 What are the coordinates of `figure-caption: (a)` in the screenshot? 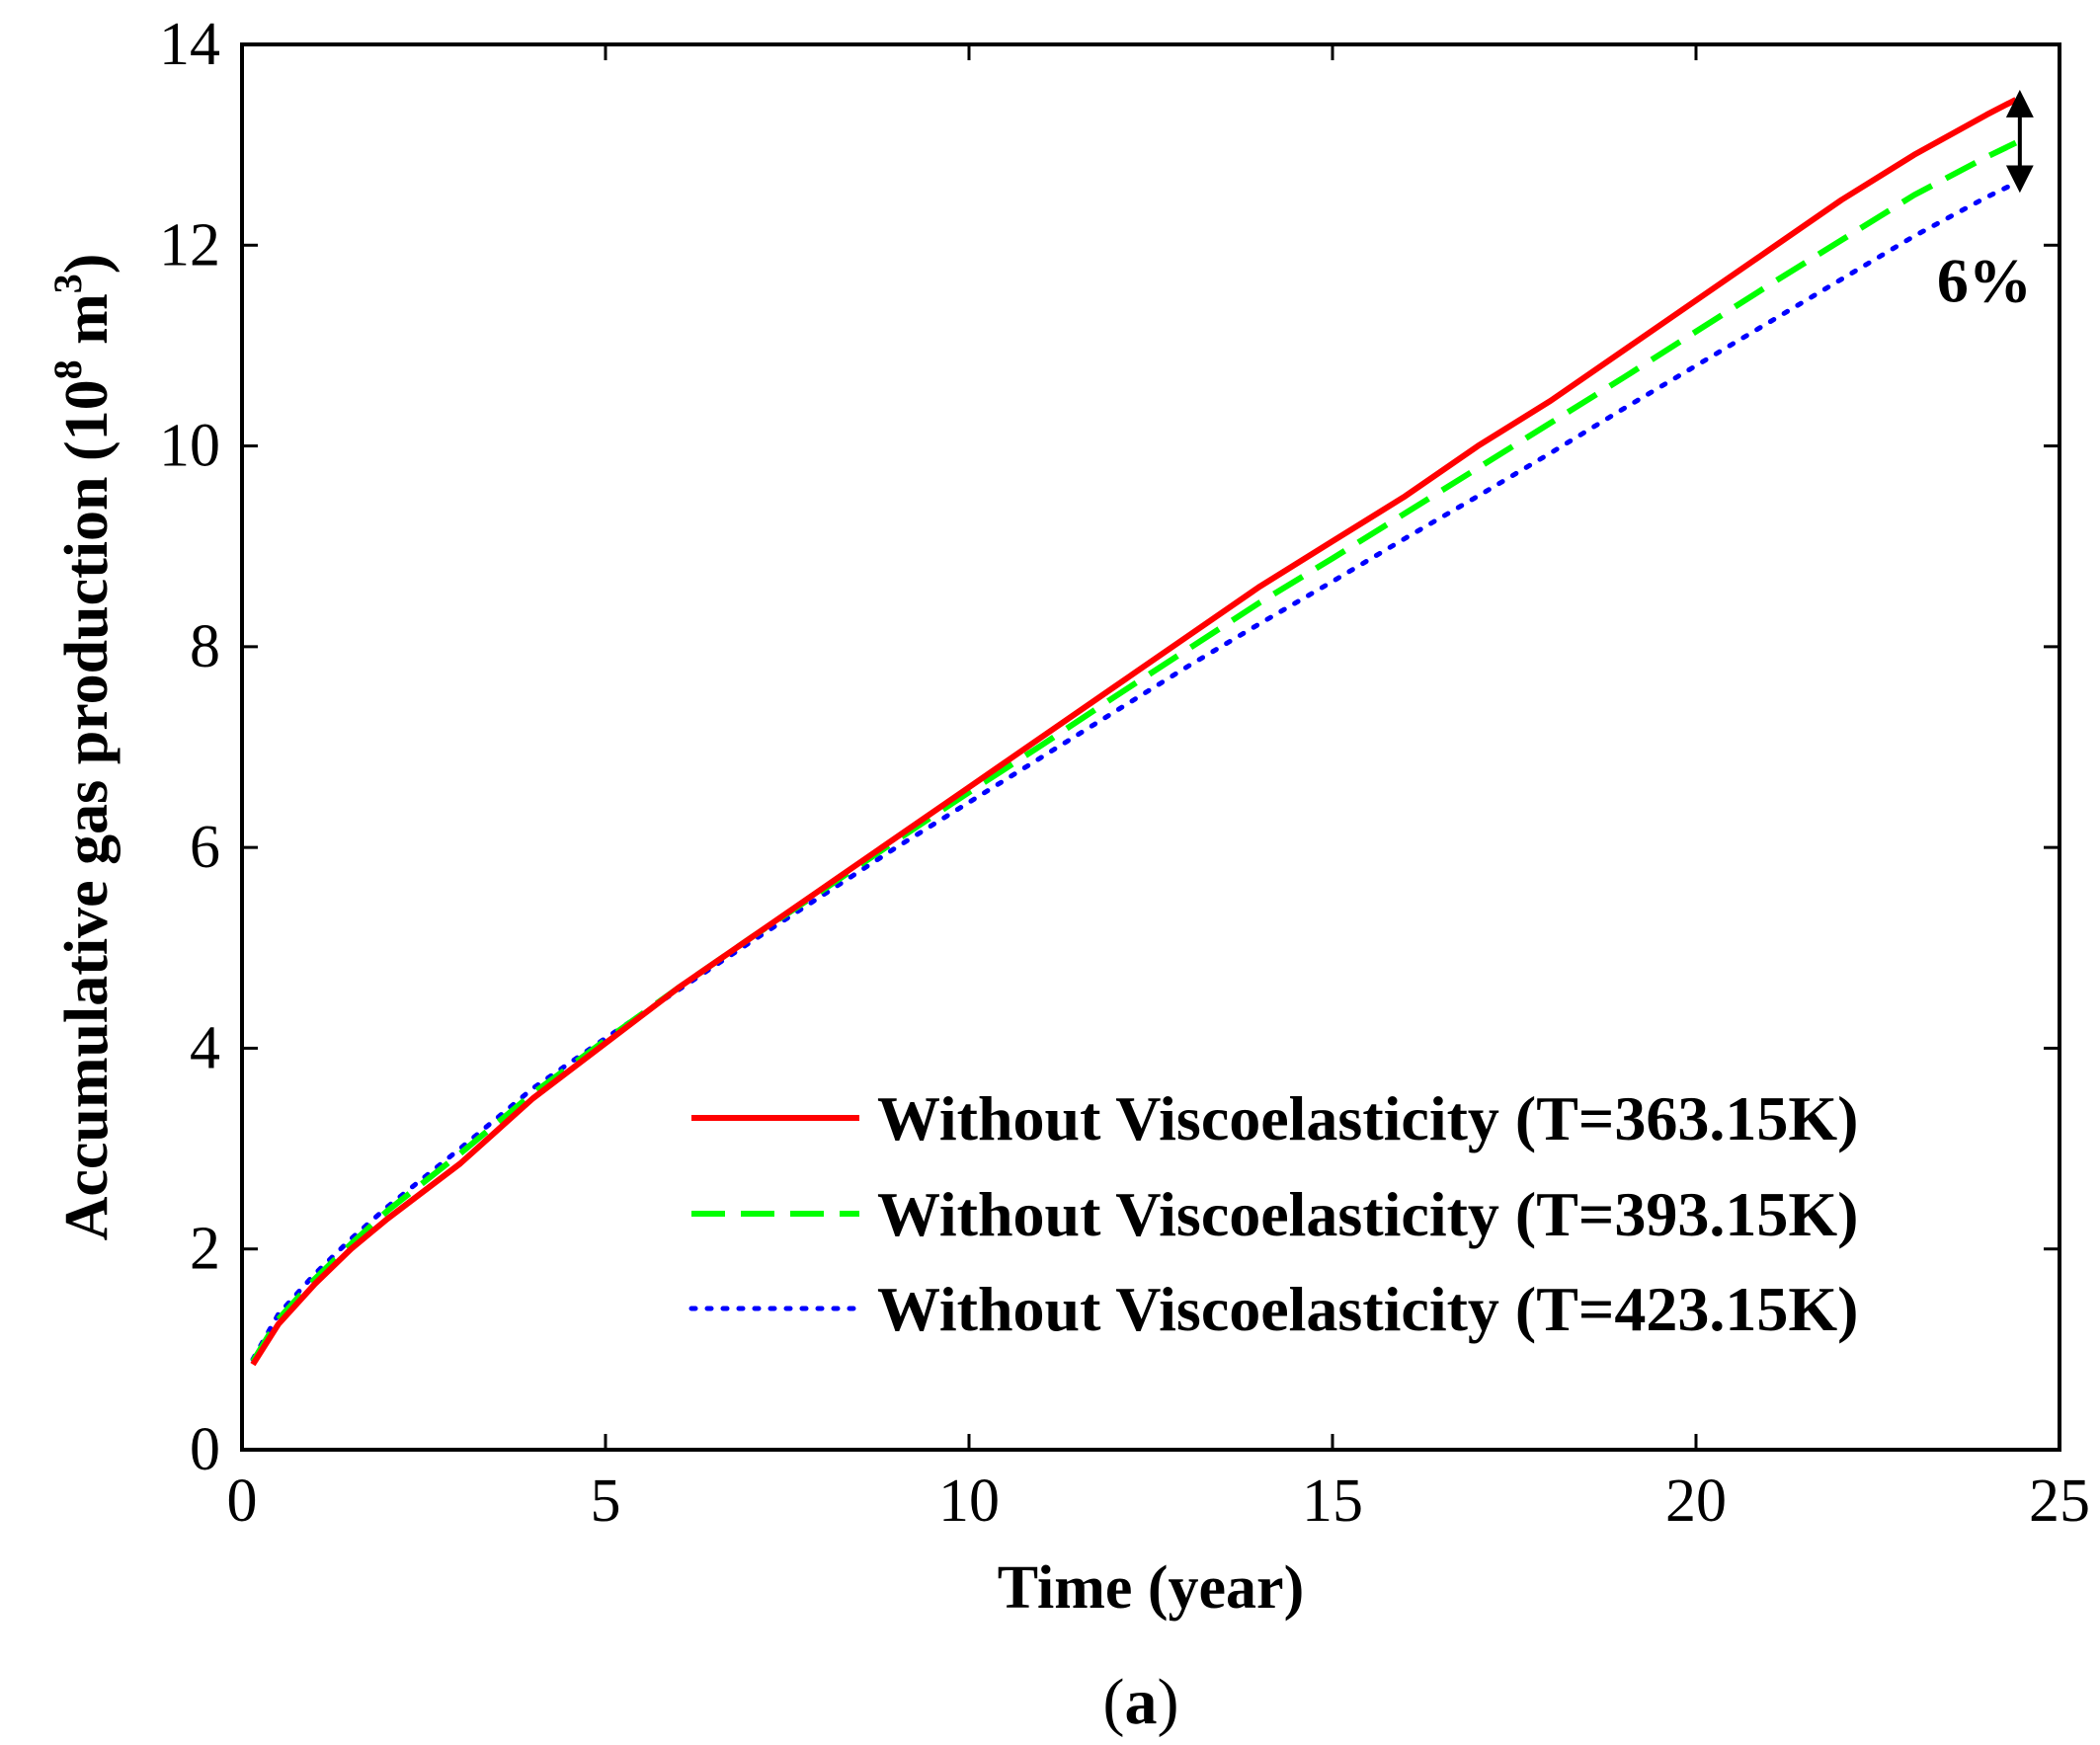 It's located at (1141, 1702).